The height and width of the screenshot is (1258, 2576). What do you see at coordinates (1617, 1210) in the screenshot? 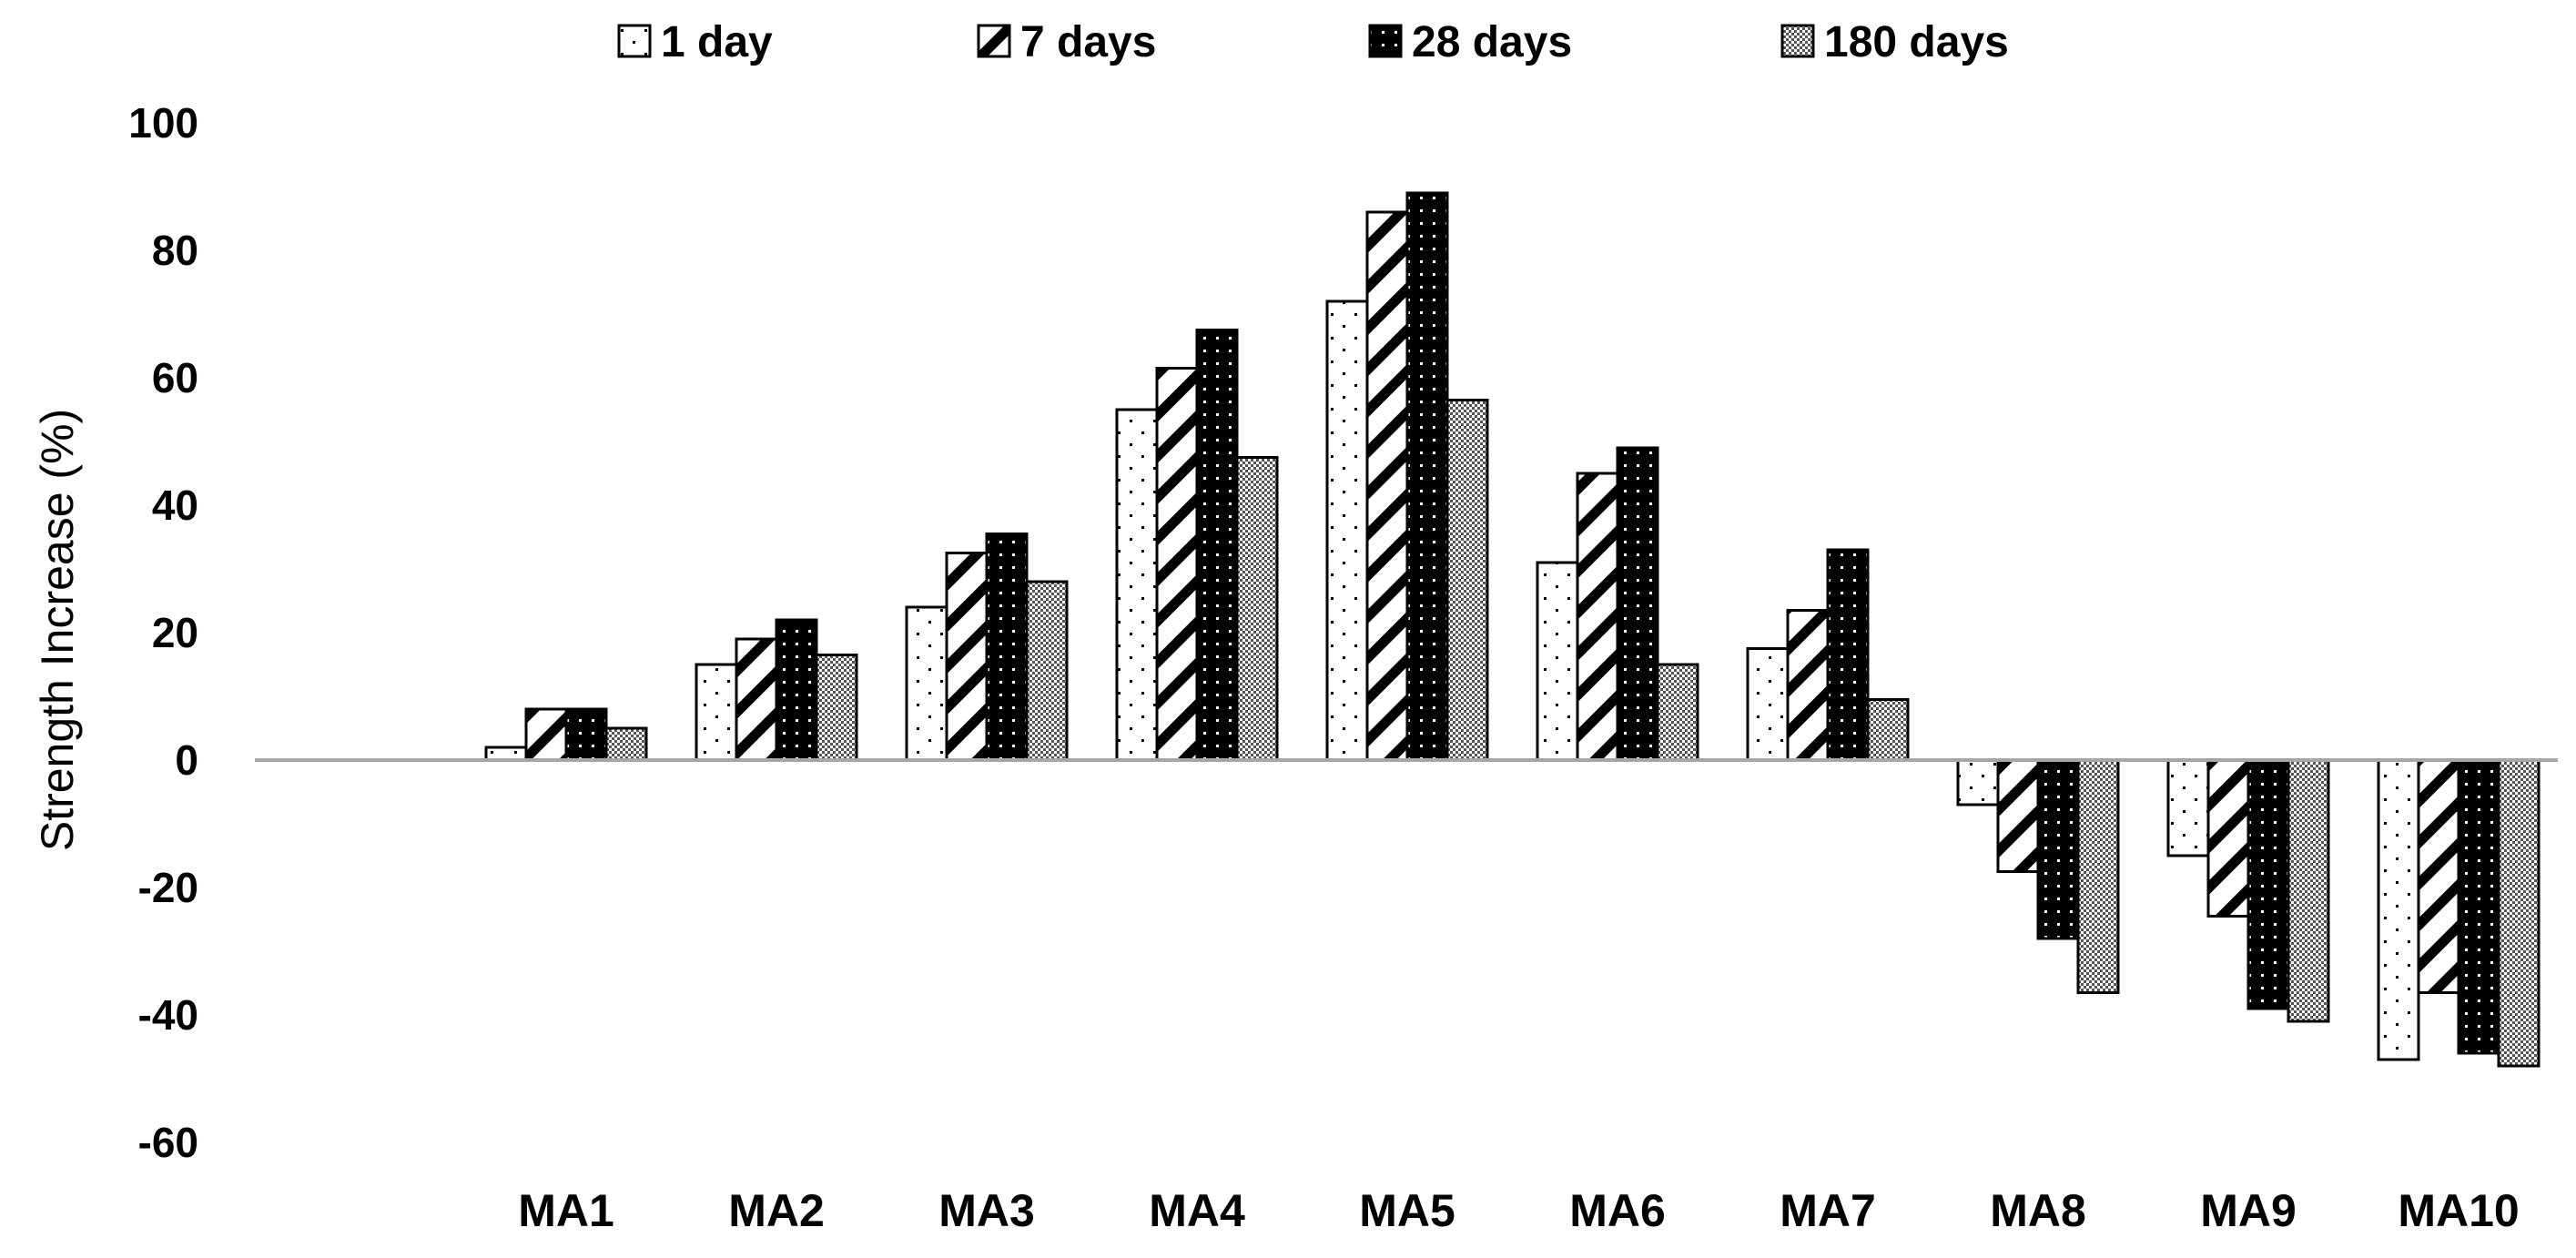
I see `category-label: MA6` at bounding box center [1617, 1210].